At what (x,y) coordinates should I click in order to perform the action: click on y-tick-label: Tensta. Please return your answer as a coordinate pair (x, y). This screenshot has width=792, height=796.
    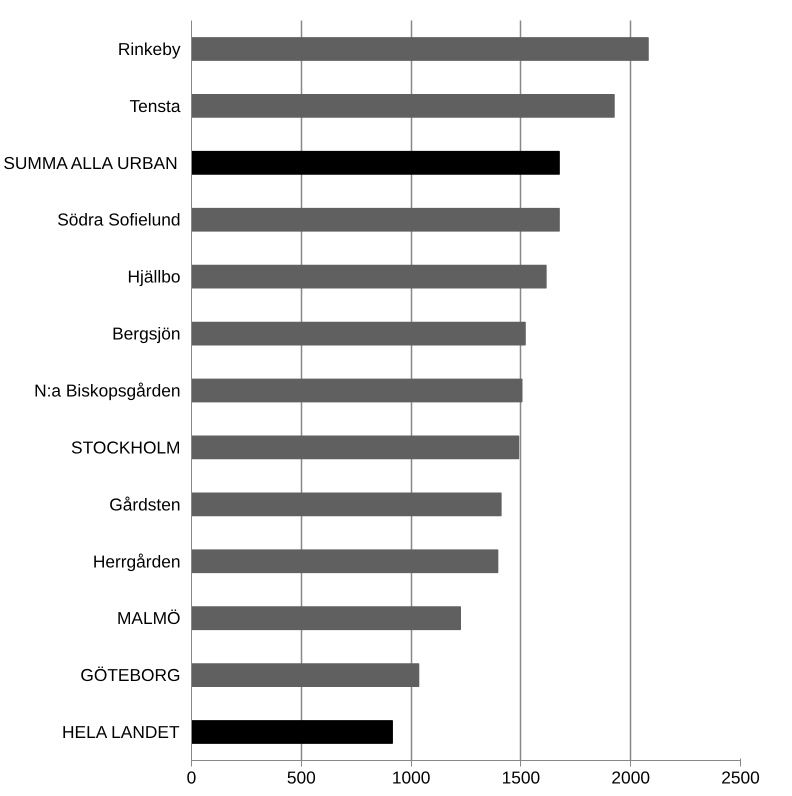
    Looking at the image, I should click on (155, 106).